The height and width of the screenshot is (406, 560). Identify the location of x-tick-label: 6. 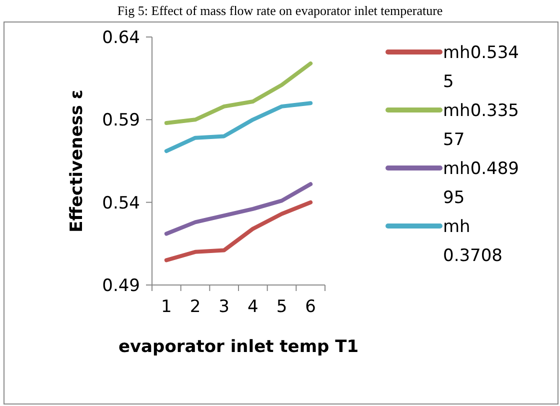
(310, 307).